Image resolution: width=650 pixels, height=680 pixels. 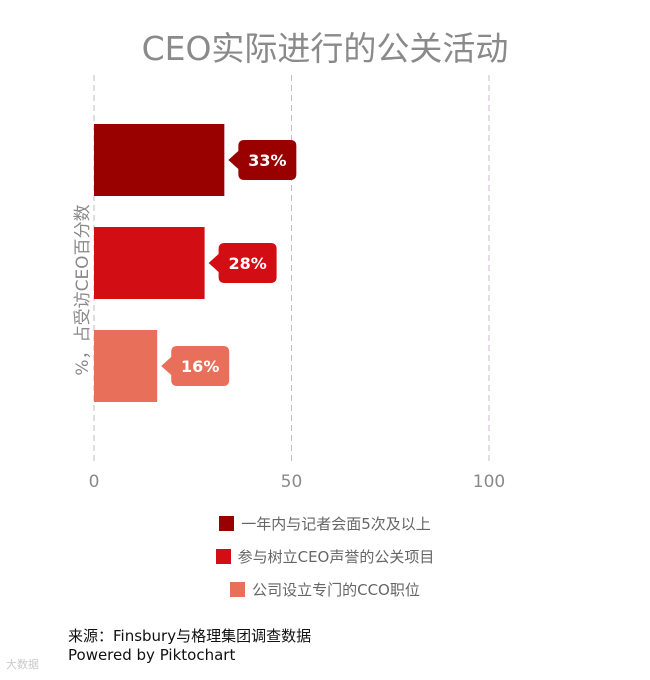 I want to click on x-tick-label: 0, so click(x=94, y=482).